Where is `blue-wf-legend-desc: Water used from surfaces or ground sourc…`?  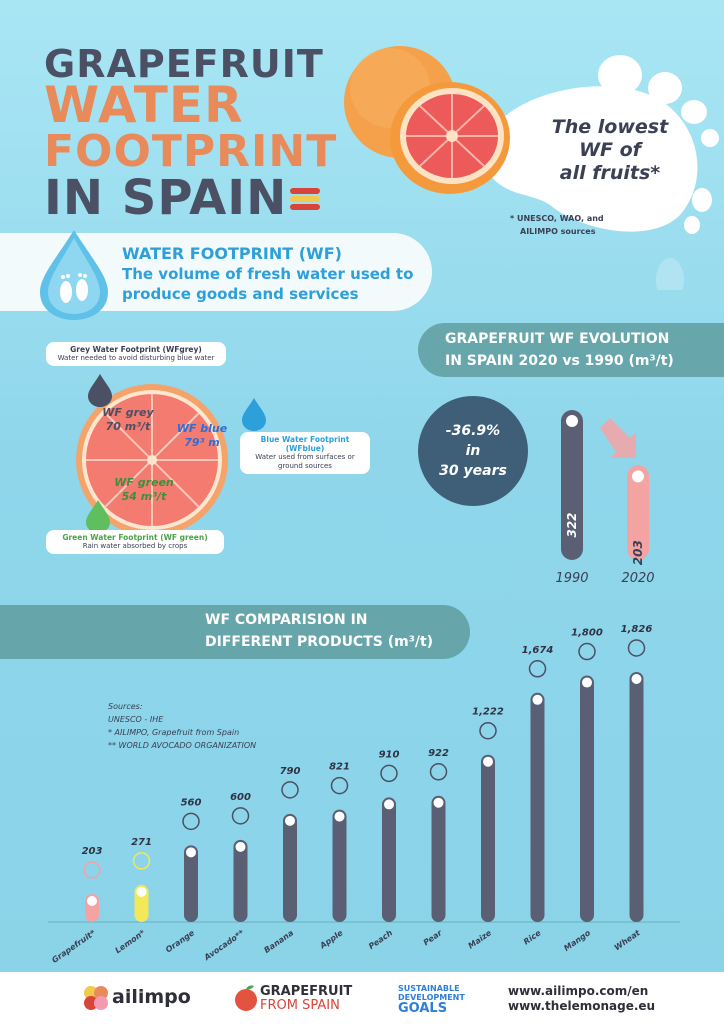 blue-wf-legend-desc: Water used from surfaces or ground sourc… is located at coordinates (305, 461).